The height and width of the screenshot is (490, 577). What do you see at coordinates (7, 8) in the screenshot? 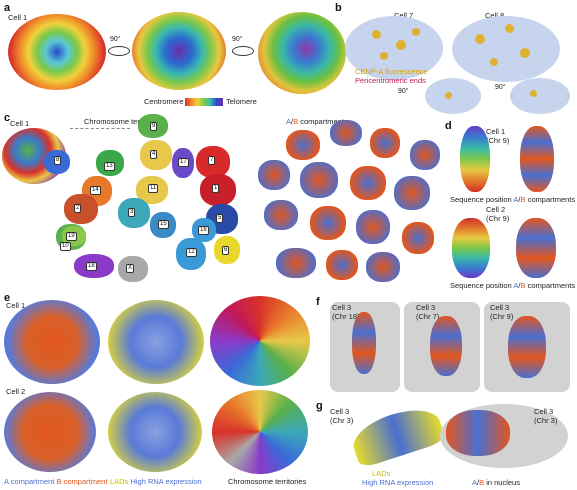
I see `panel-a-label: a` at bounding box center [7, 8].